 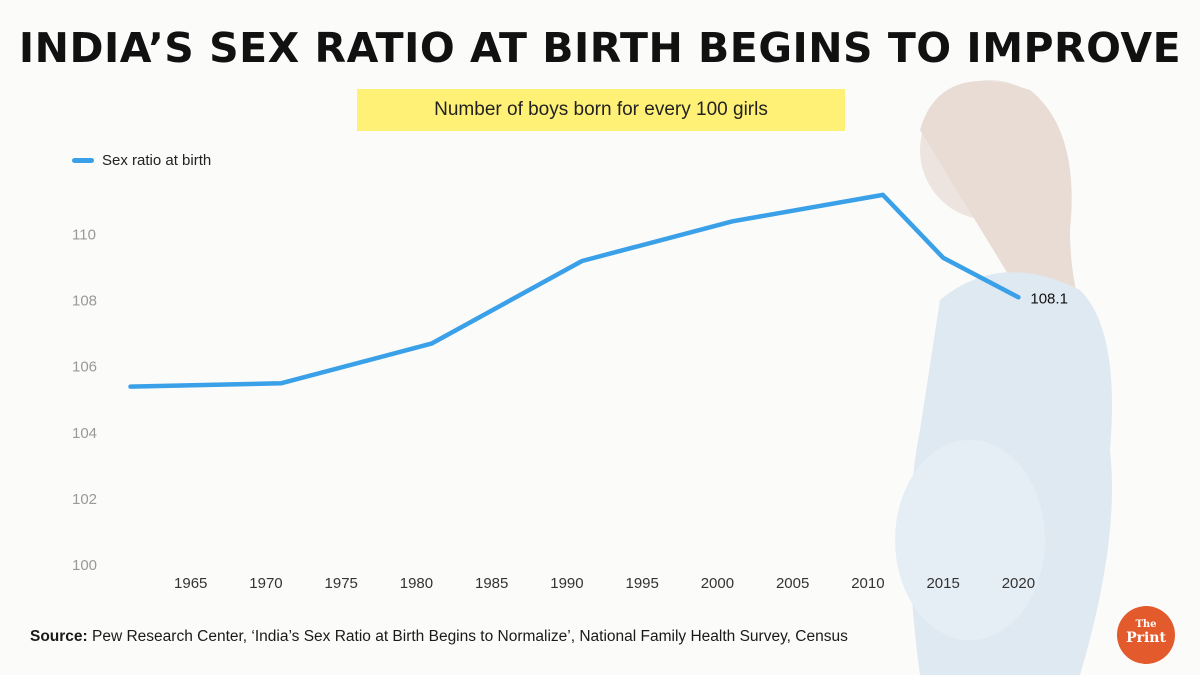 I want to click on x-tick-label: 2020, so click(x=1018, y=583).